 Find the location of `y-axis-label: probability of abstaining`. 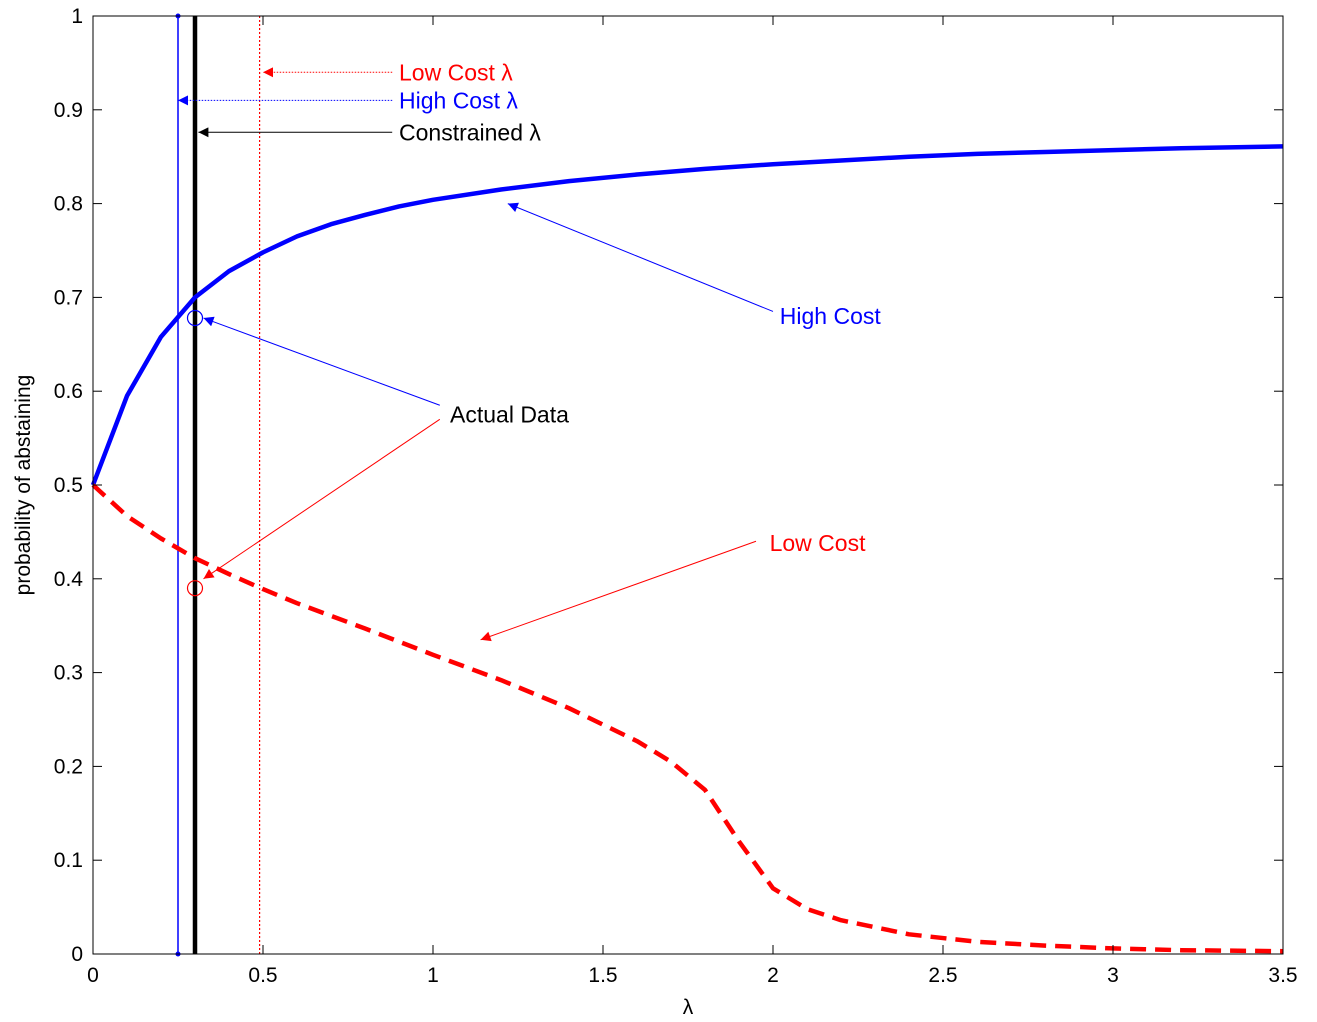

y-axis-label: probability of abstaining is located at coordinates (23, 485).